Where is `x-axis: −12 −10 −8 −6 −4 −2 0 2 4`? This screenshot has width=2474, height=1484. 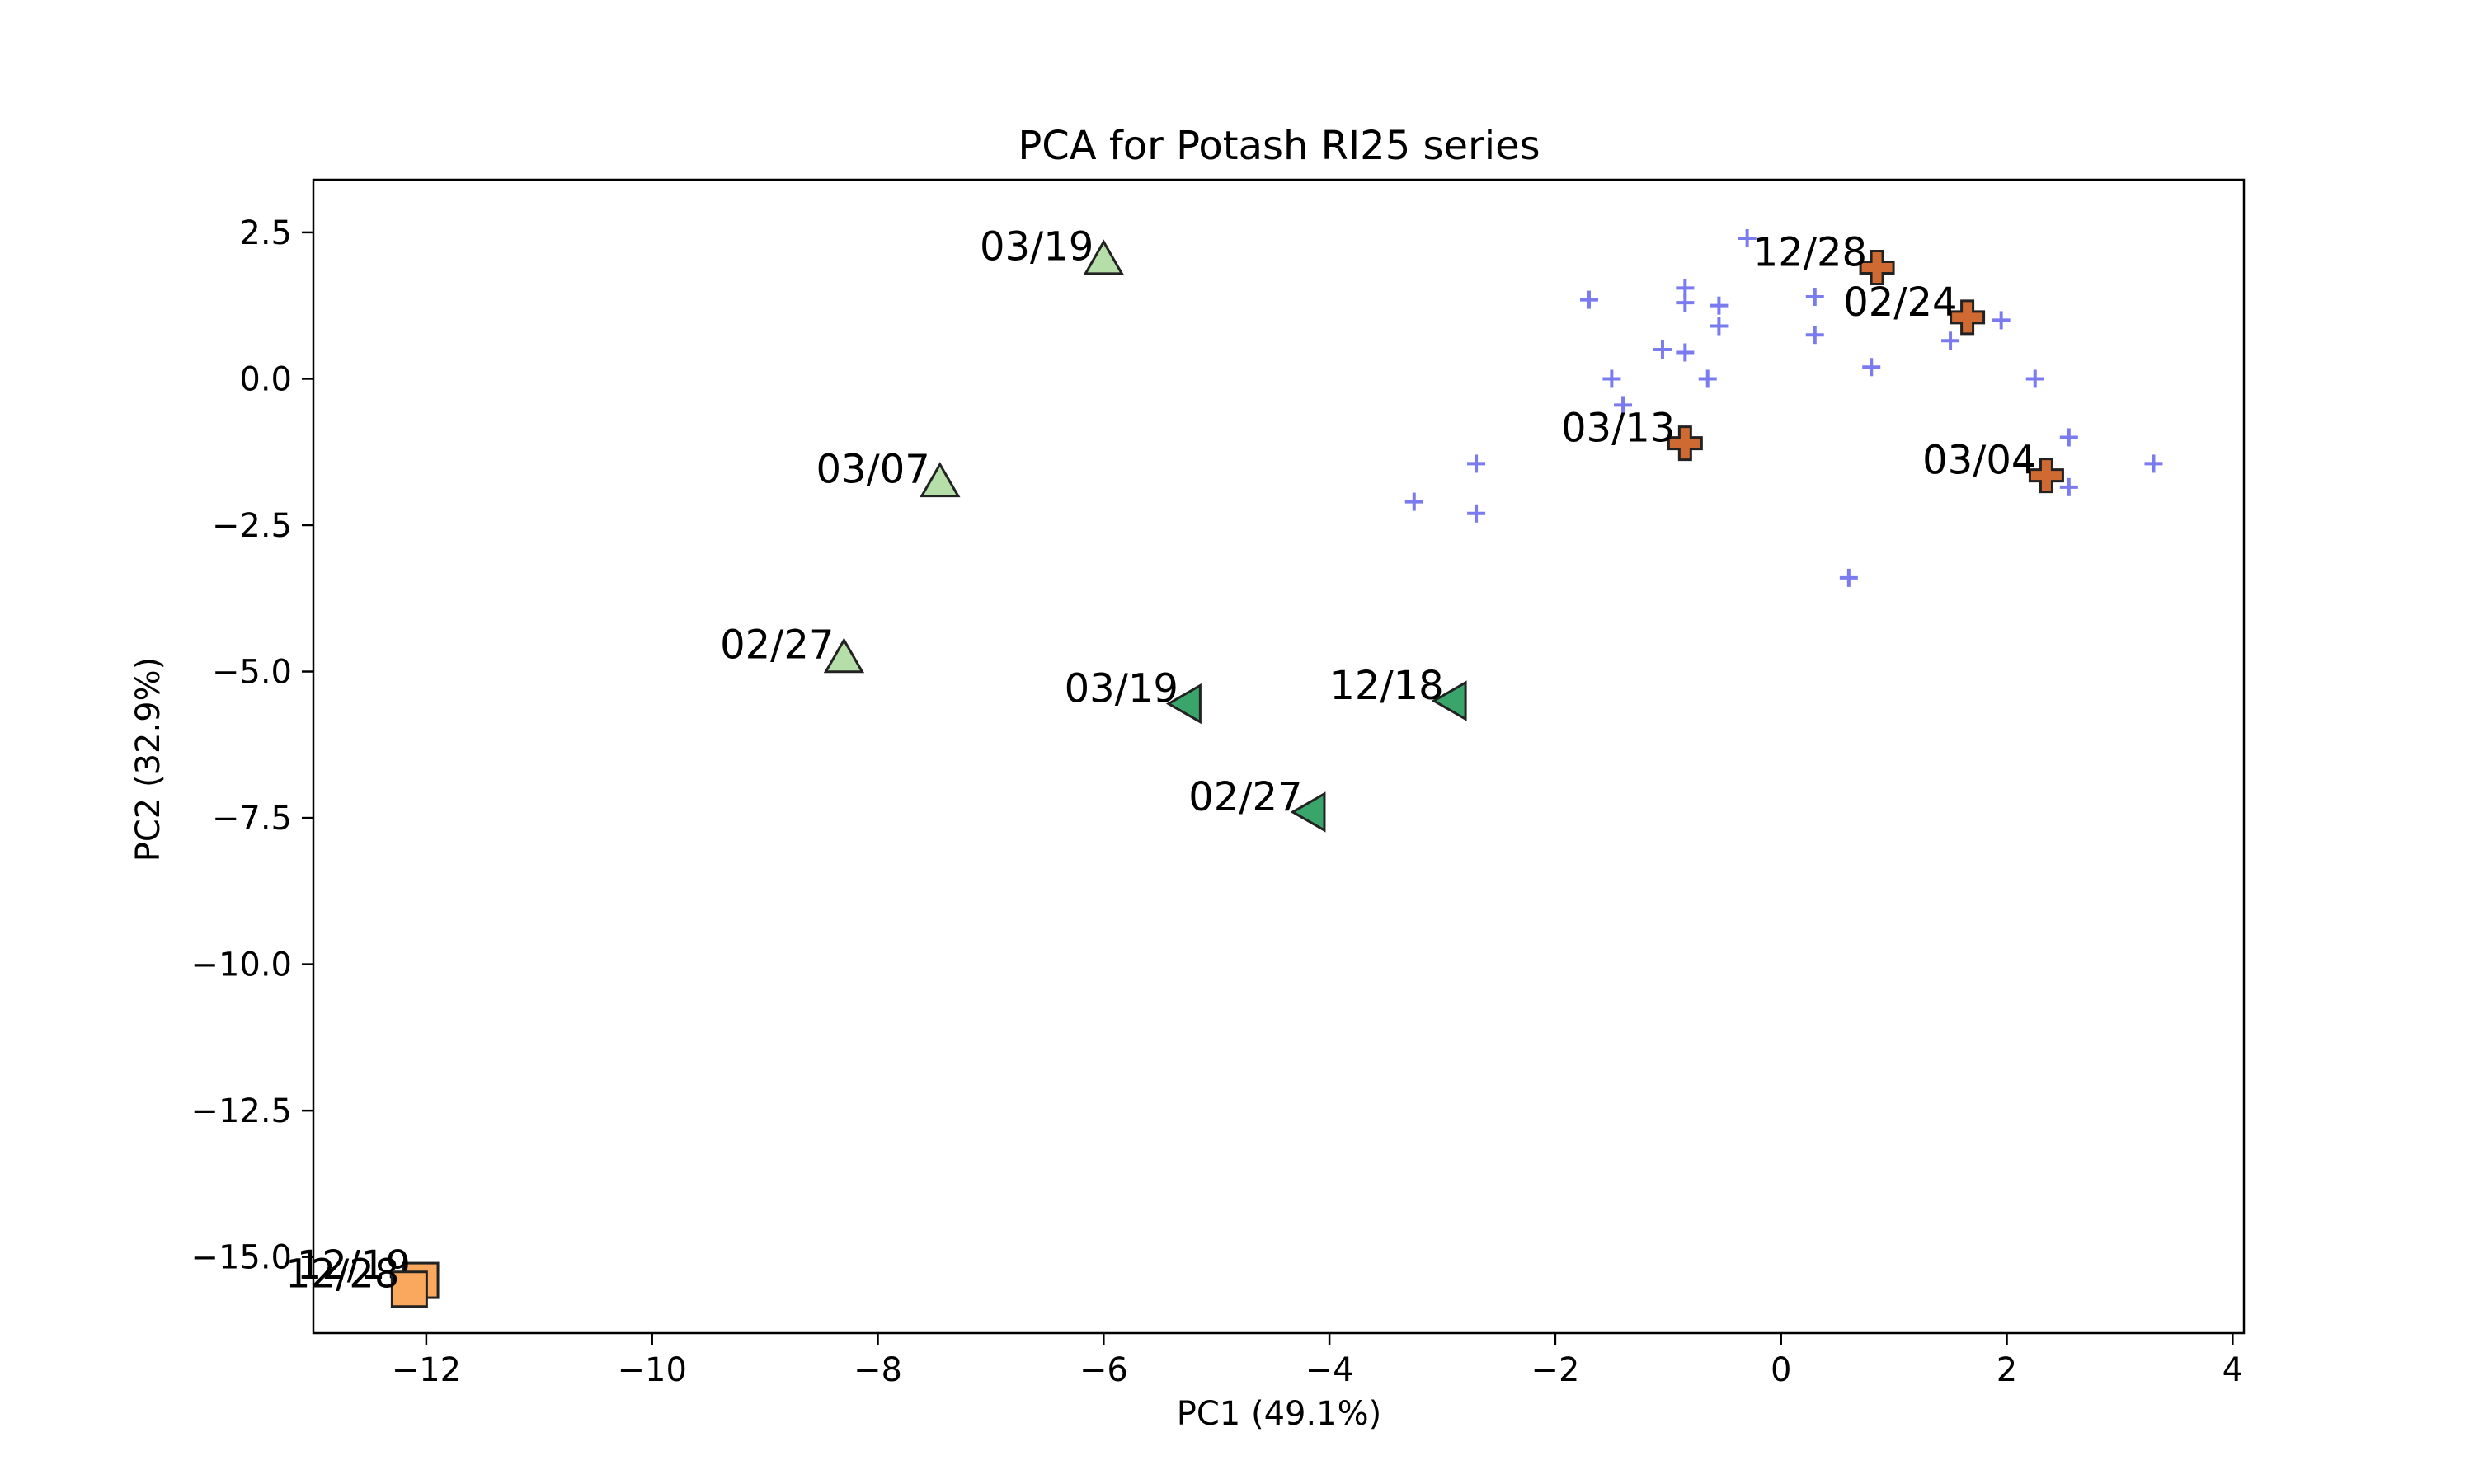
x-axis: −12 −10 −8 −6 −4 −2 0 2 4 is located at coordinates (1317, 1361).